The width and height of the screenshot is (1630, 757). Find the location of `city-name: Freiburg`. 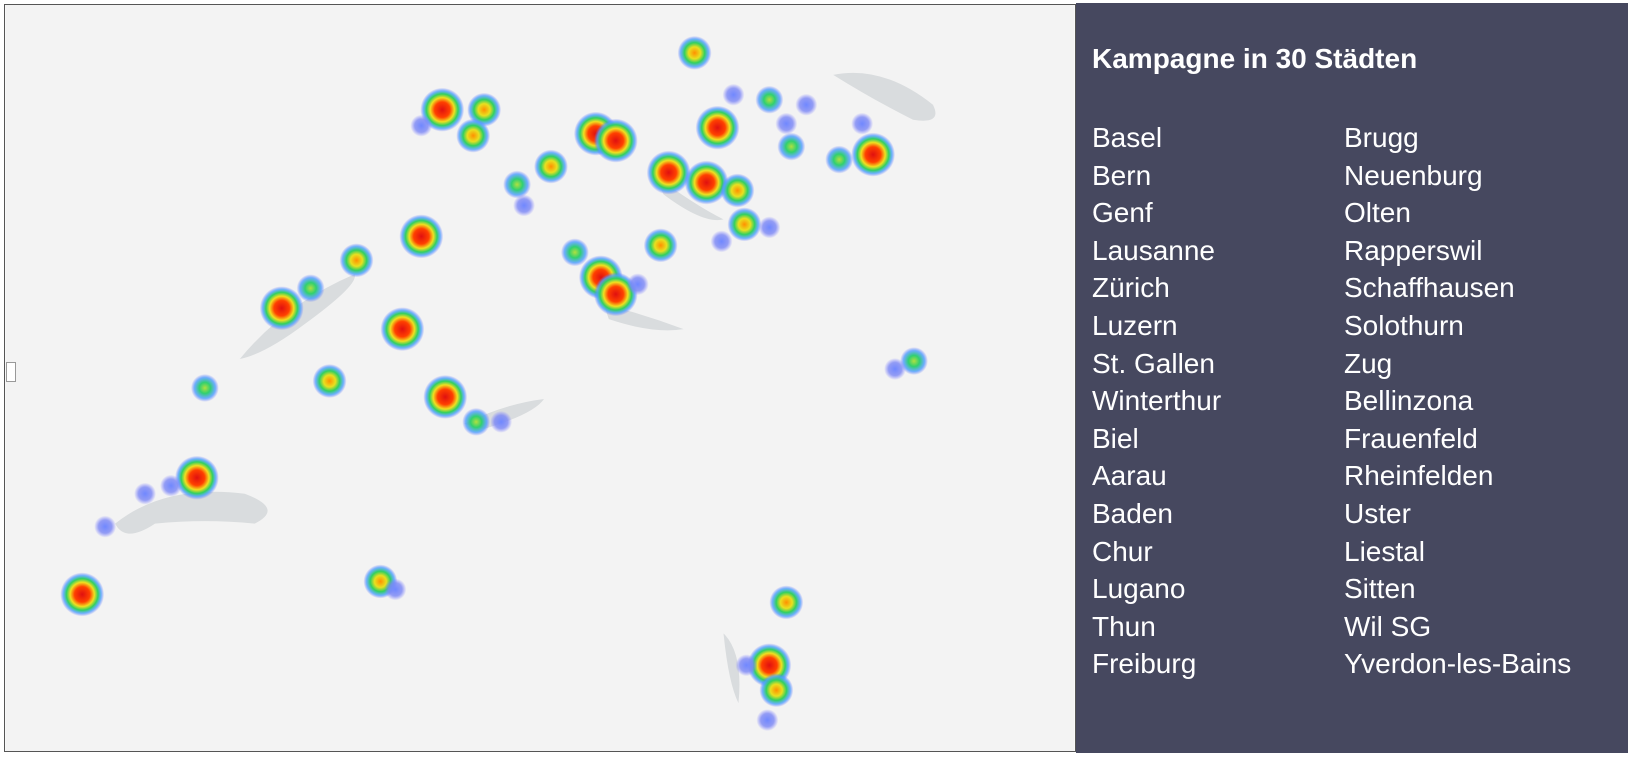

city-name: Freiburg is located at coordinates (1144, 664).